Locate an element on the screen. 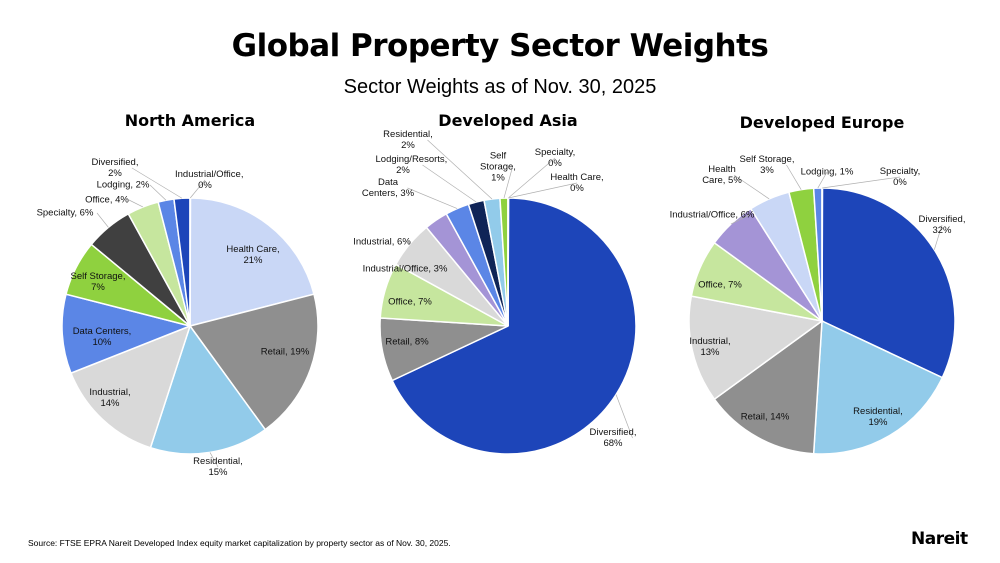 The height and width of the screenshot is (563, 1000). slice-developed-asia-health-care is located at coordinates (508, 262).